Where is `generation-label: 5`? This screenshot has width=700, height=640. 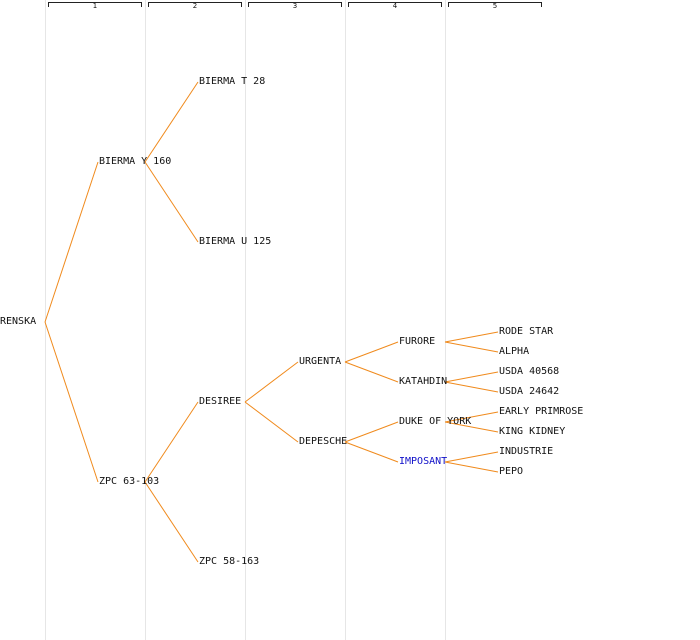 generation-label: 5 is located at coordinates (495, 6).